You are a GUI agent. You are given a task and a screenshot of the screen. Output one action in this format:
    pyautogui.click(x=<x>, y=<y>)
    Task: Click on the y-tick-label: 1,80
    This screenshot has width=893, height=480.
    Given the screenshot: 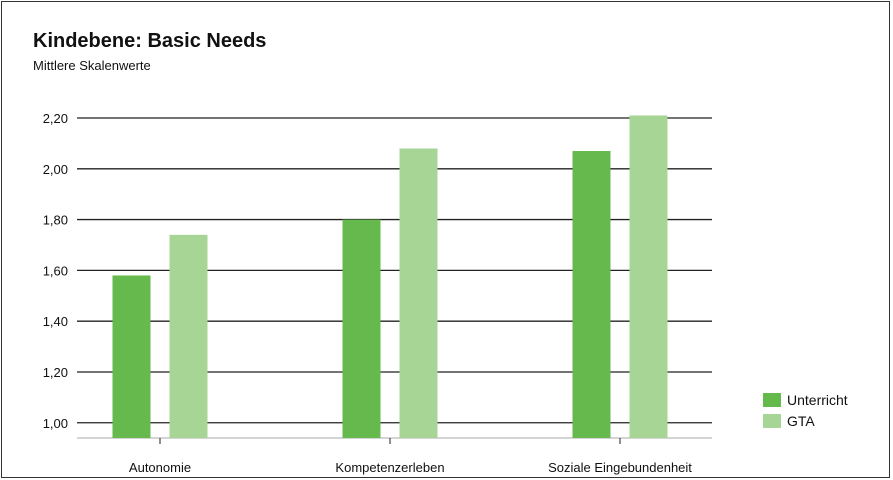 What is the action you would take?
    pyautogui.click(x=55, y=220)
    